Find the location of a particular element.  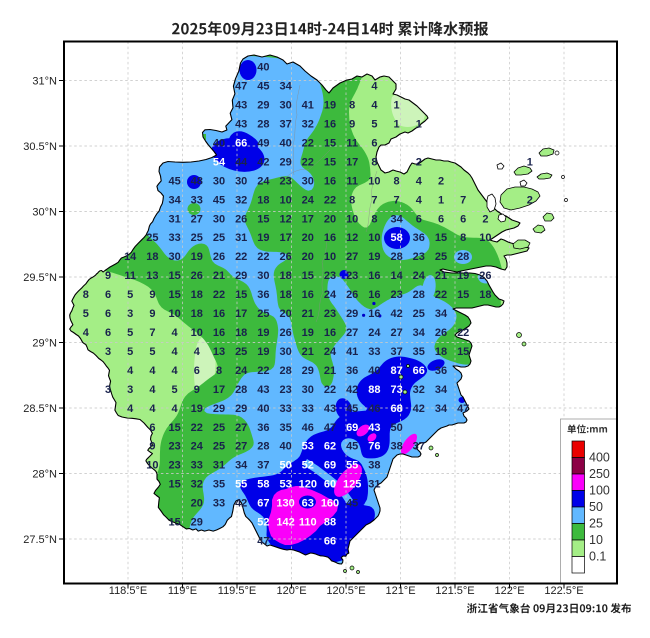

svg-text: 22 is located at coordinates (219, 295).